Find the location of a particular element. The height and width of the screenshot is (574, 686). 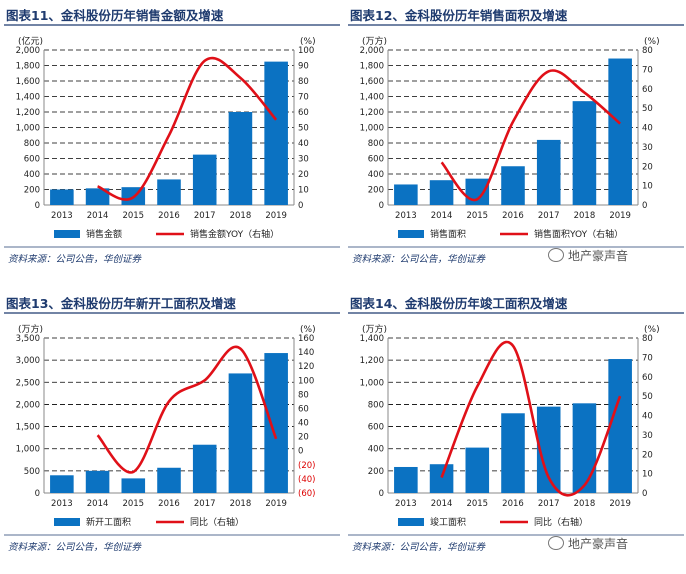

left-tick-label: 1,500 is located at coordinates (28, 428).